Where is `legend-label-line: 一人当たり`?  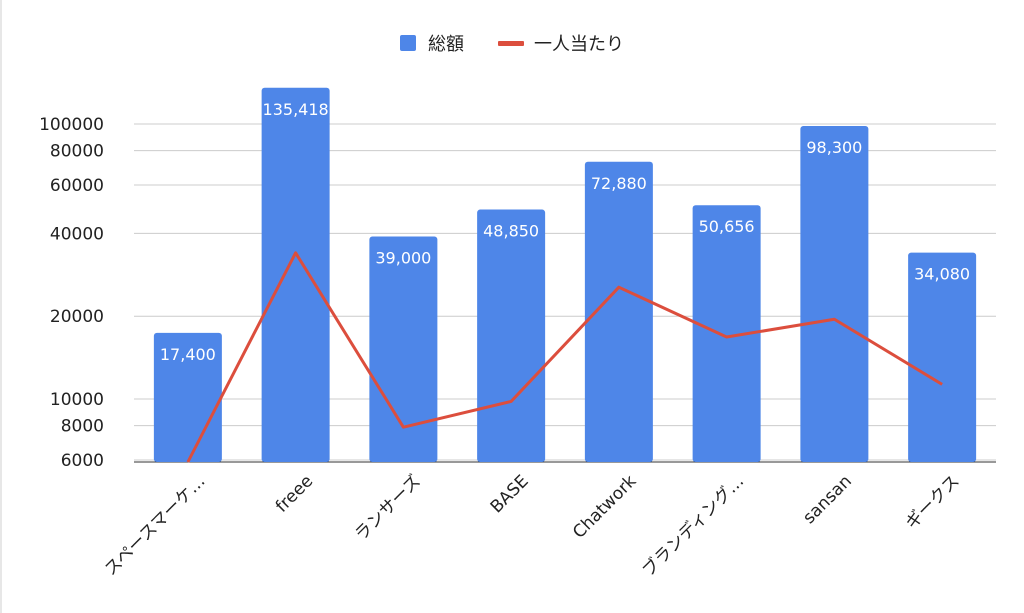
legend-label-line: 一人当たり is located at coordinates (579, 44).